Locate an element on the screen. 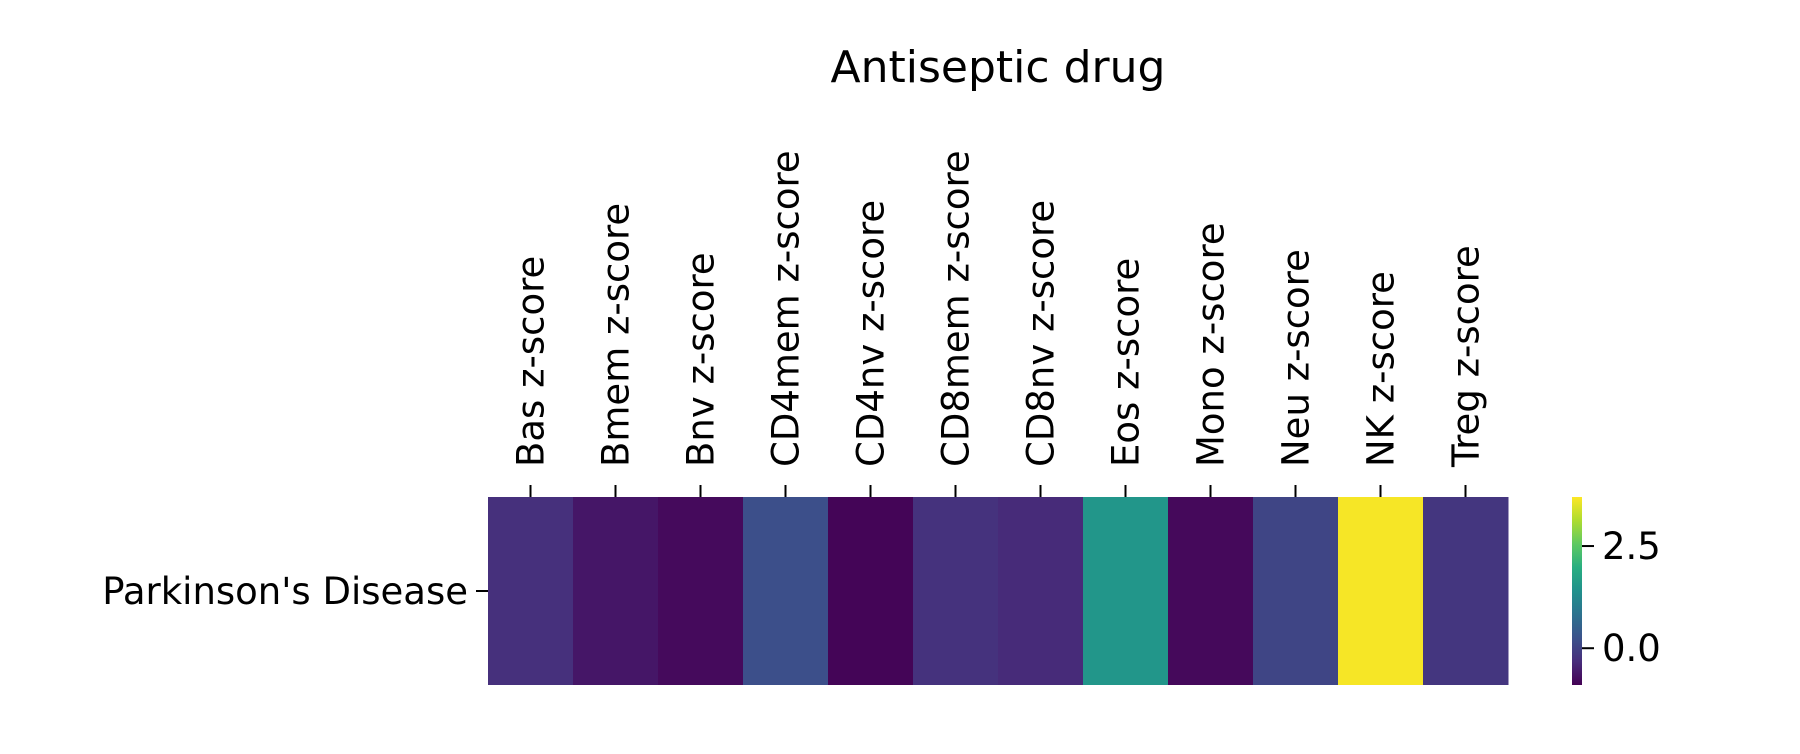 The height and width of the screenshot is (754, 1800). colorbar-gradient is located at coordinates (1577, 591).